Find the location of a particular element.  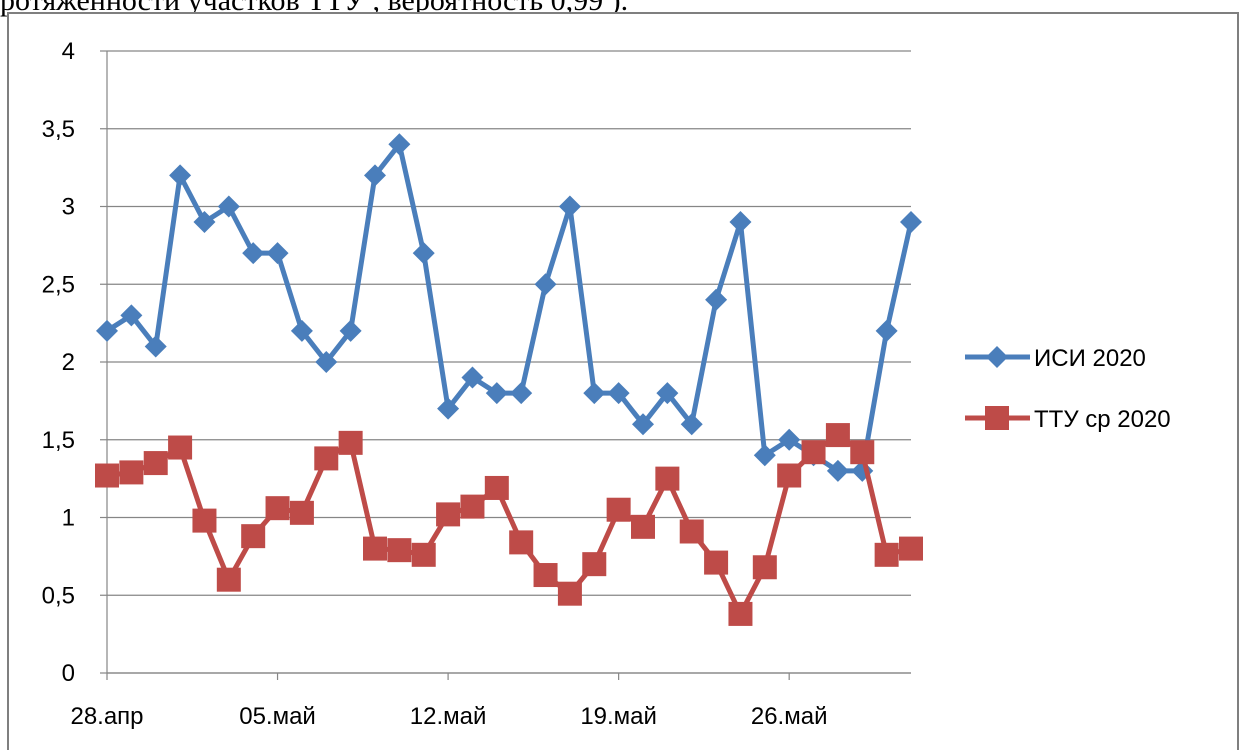

y-tick-label: 2,5 is located at coordinates (58, 284).